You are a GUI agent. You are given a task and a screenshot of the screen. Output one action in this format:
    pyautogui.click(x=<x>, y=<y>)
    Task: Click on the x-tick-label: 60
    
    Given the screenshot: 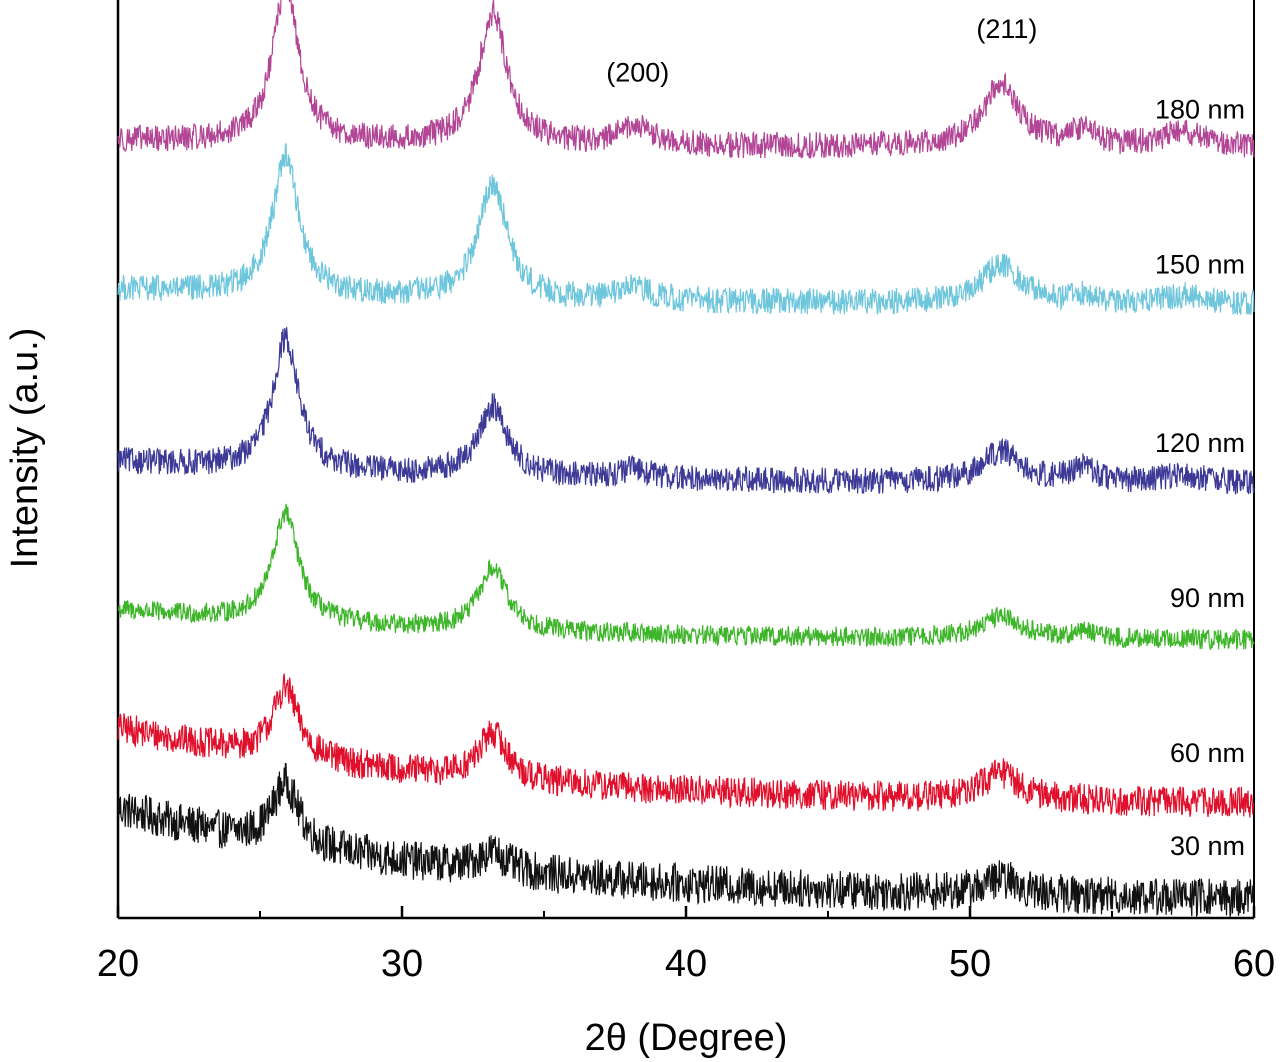 What is the action you would take?
    pyautogui.click(x=1254, y=964)
    